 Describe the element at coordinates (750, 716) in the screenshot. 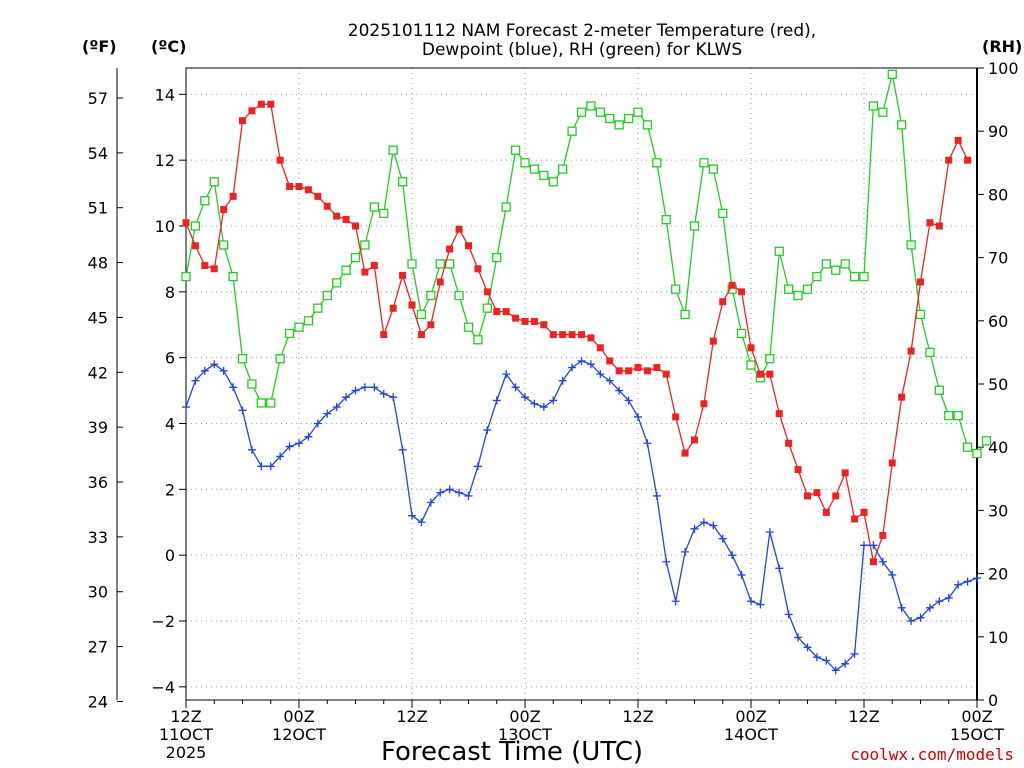

I see `time-tick-label: 00Z` at that location.